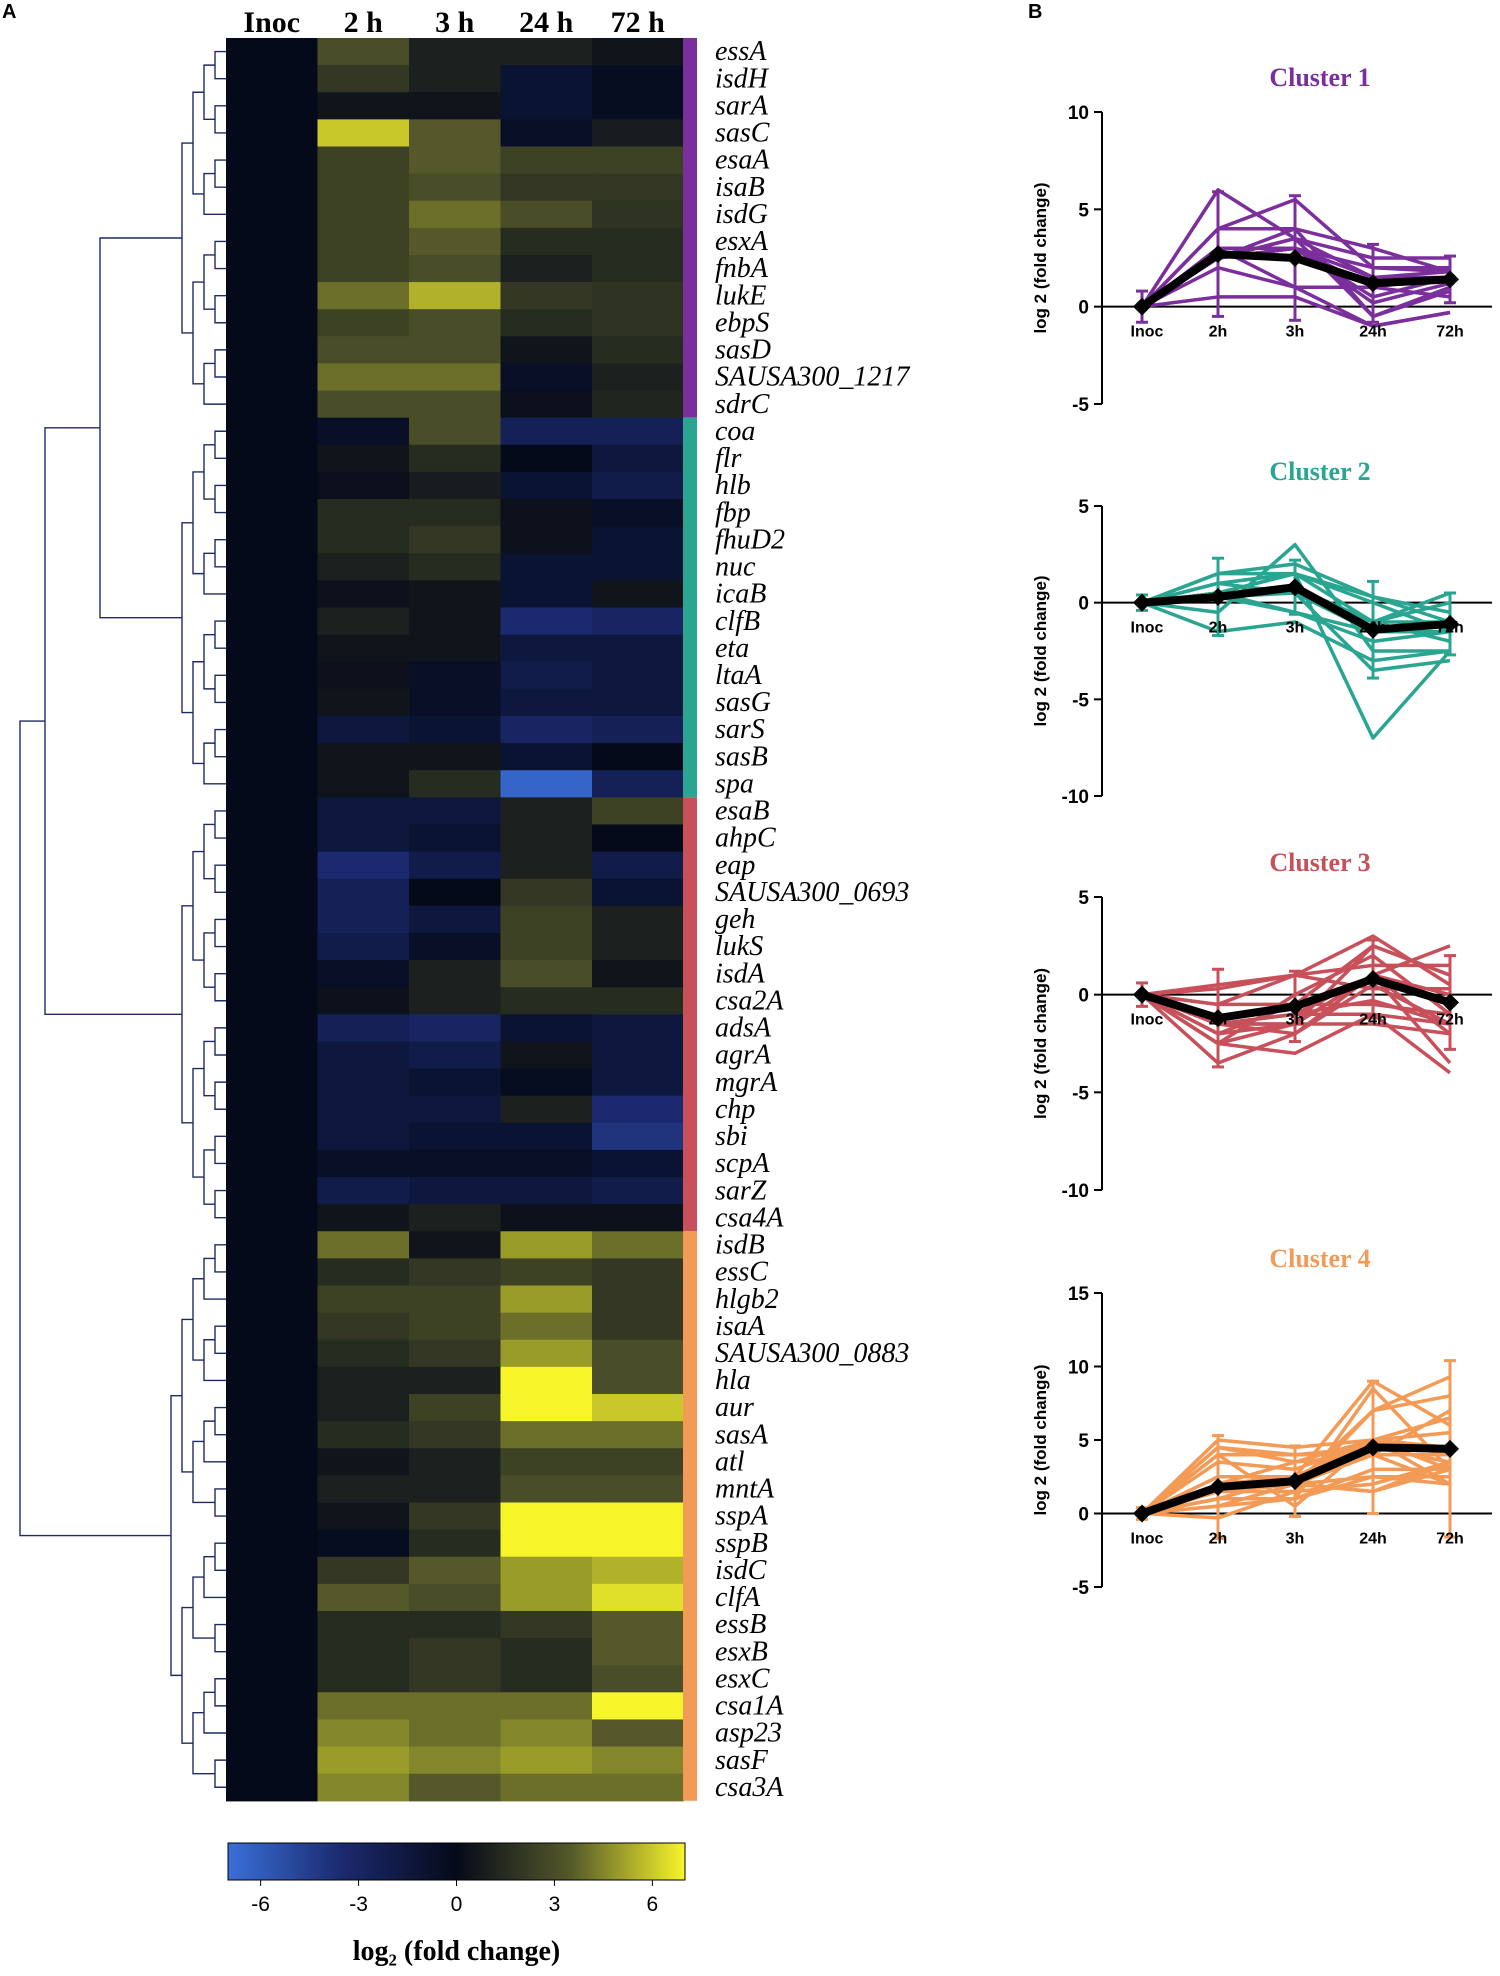  Describe the element at coordinates (1075, 797) in the screenshot. I see `y-tick-label: -10` at that location.